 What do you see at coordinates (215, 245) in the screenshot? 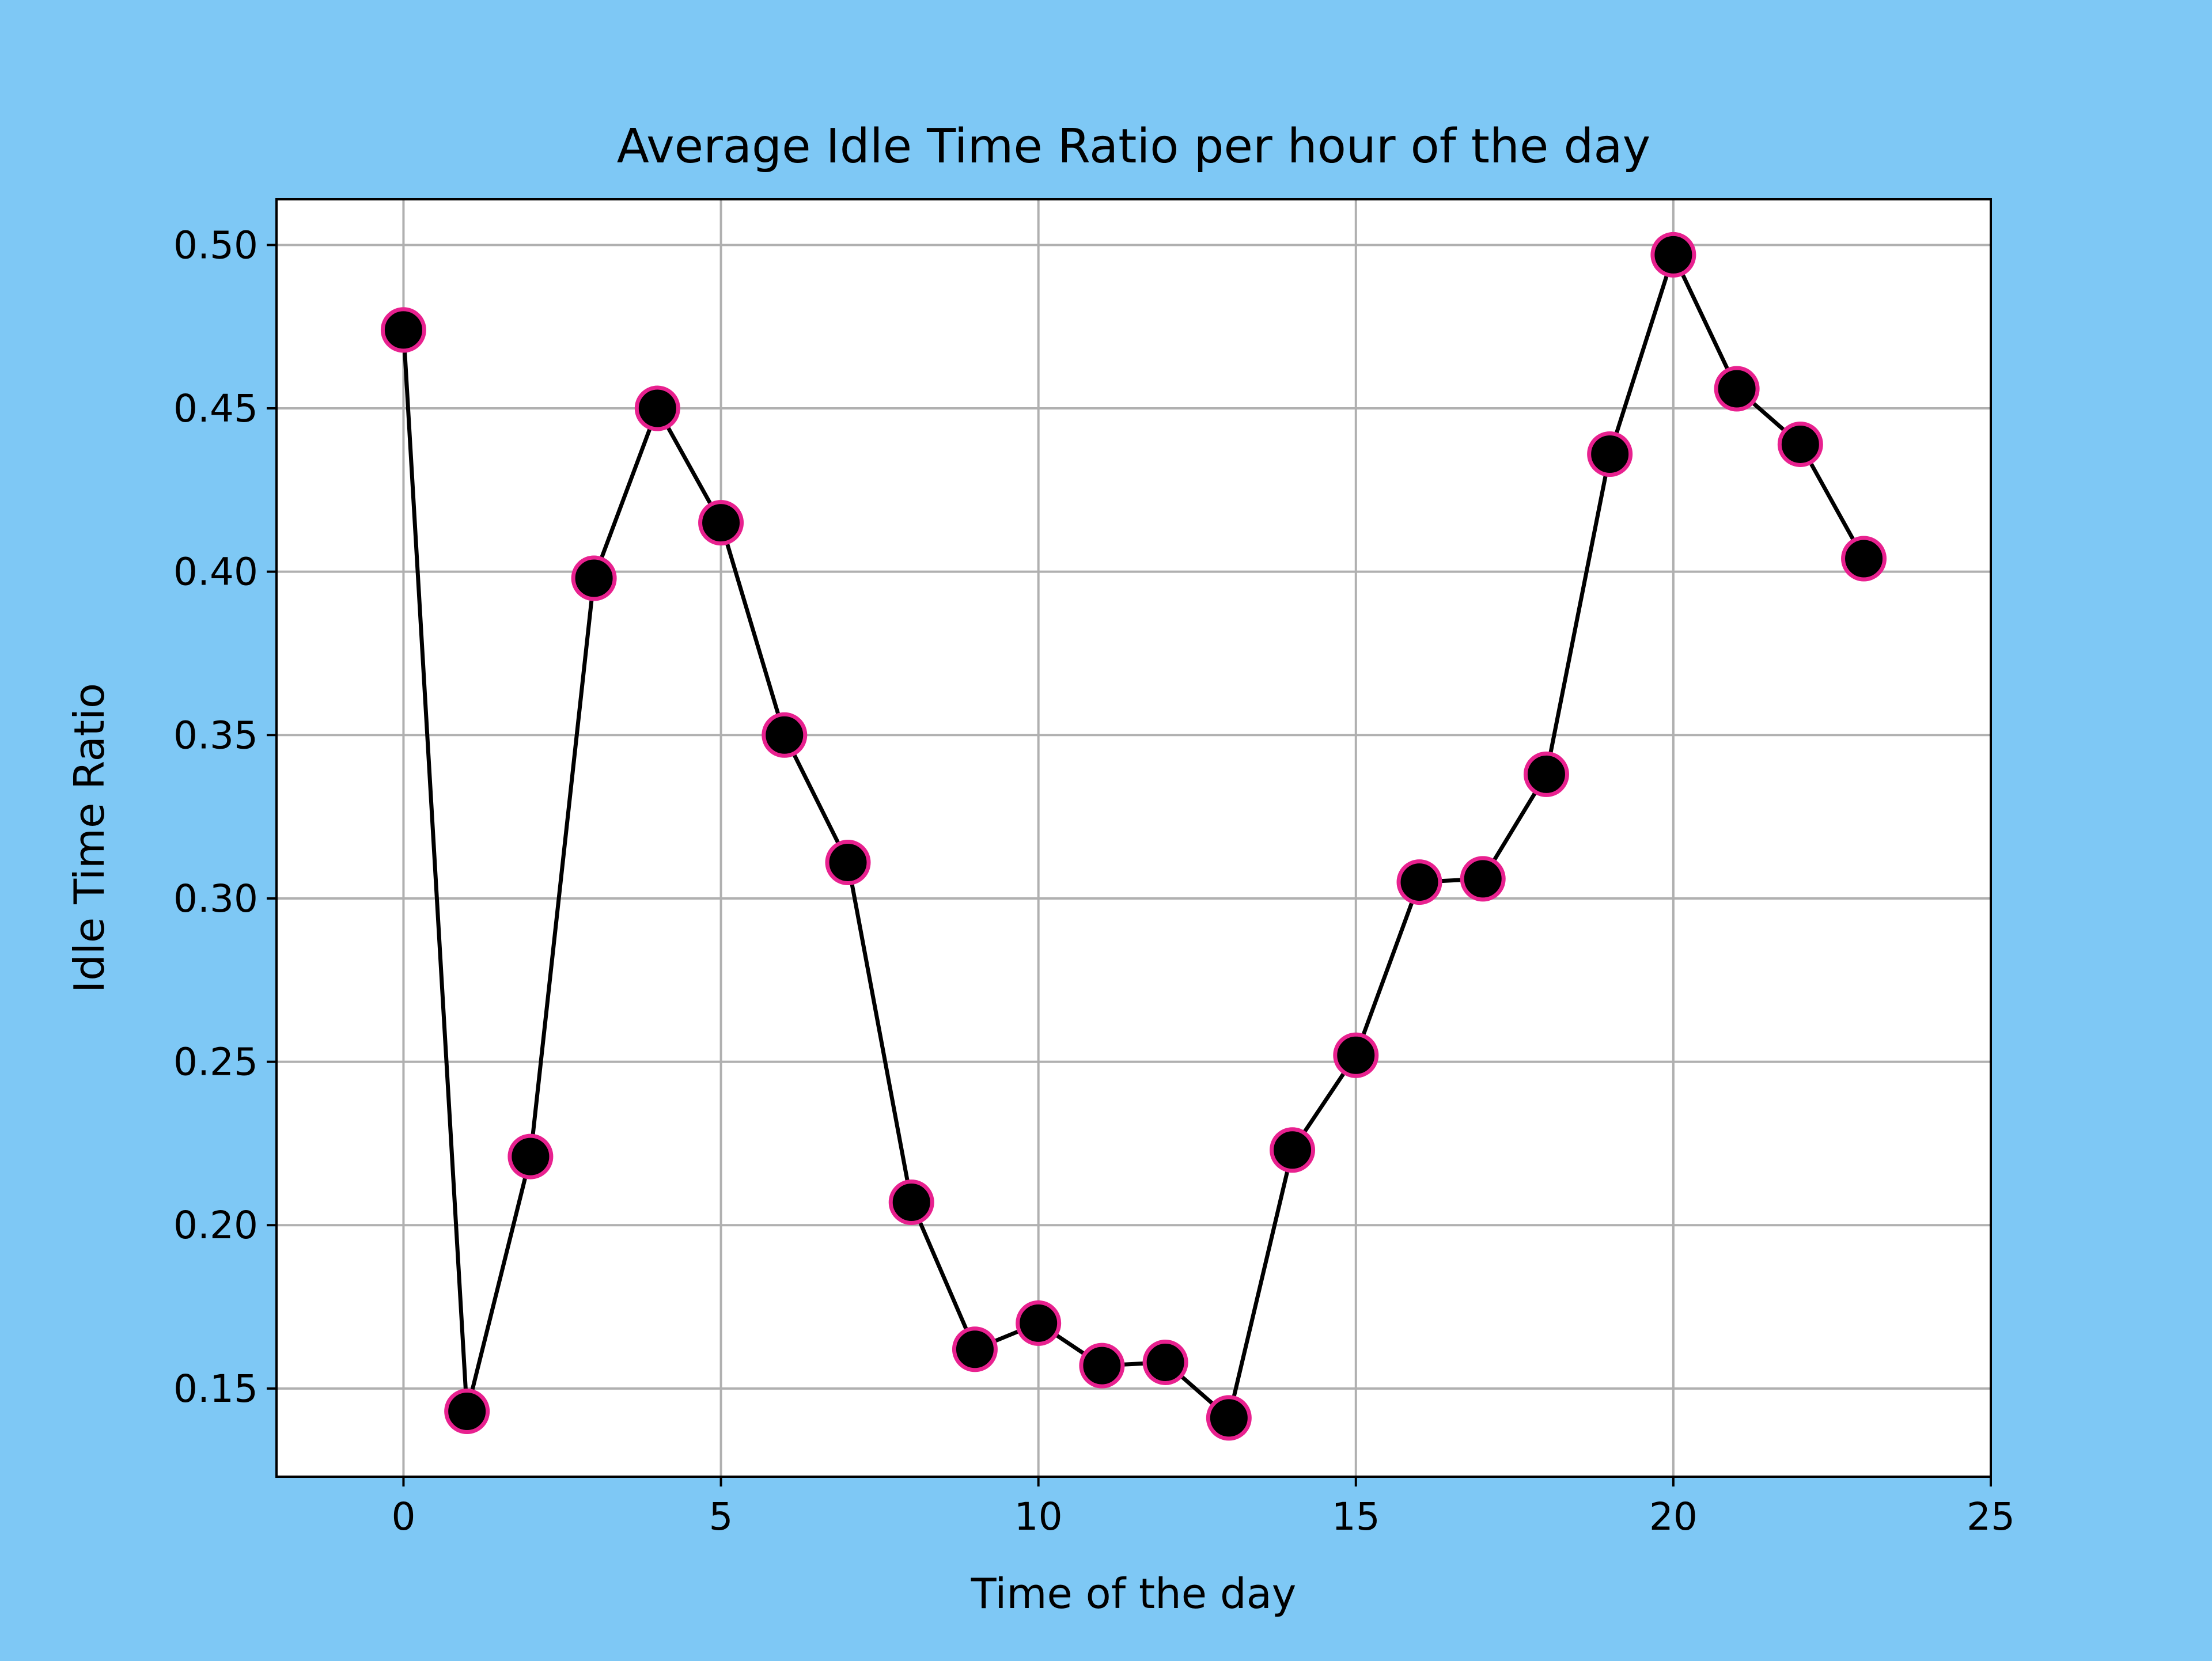
I see `y-tick-label: 0.50` at bounding box center [215, 245].